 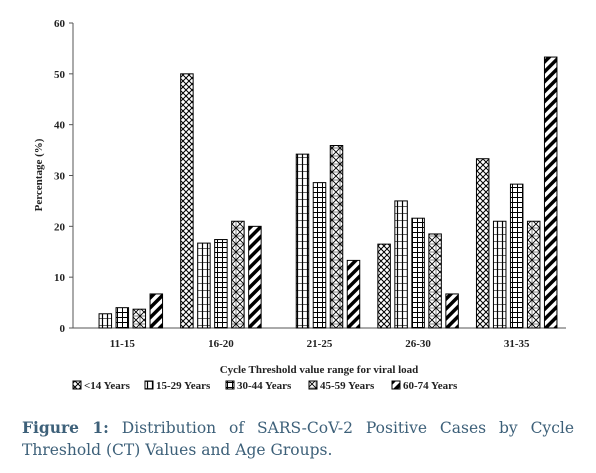 What do you see at coordinates (63, 329) in the screenshot?
I see `y-tick-label: 0` at bounding box center [63, 329].